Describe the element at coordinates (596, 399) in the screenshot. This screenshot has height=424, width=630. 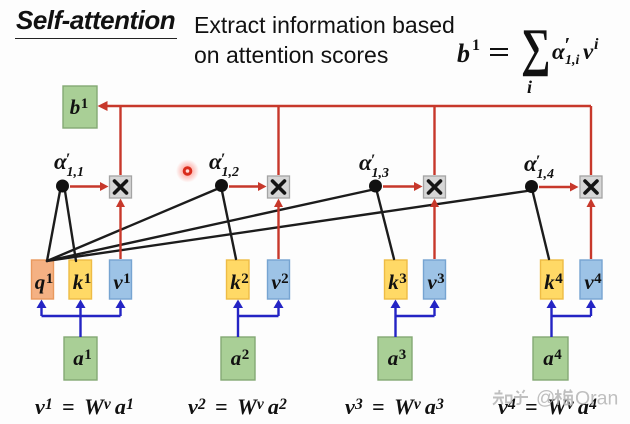
I see `svg-text: Oran` at that location.